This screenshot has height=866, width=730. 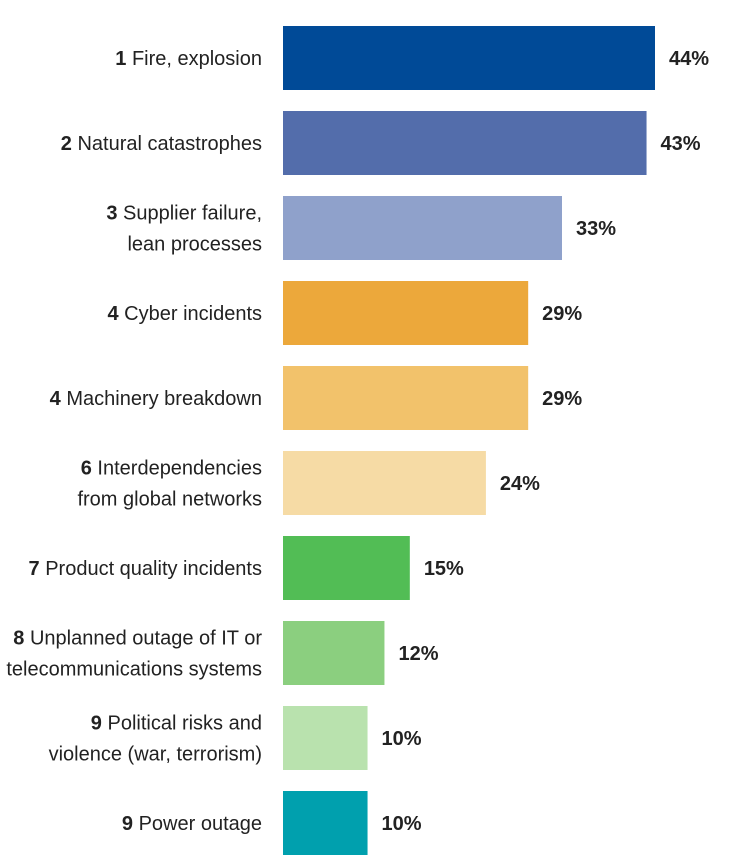 I want to click on category-text: lean processes, so click(x=194, y=245).